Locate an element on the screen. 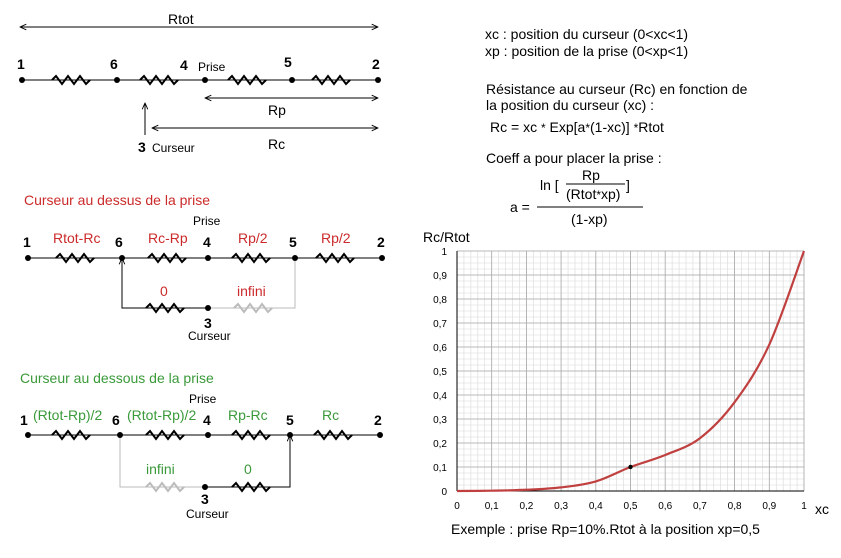 Image resolution: width=841 pixels, height=558 pixels. formula-part: Rtot is located at coordinates (651, 127).